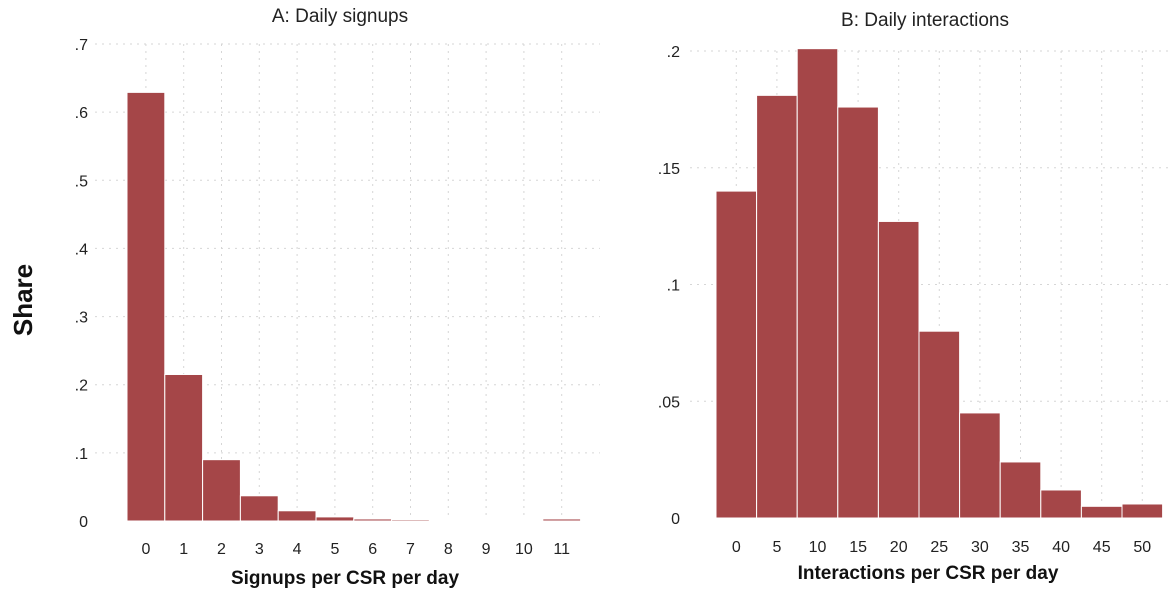 The width and height of the screenshot is (1175, 589). Describe the element at coordinates (673, 52) in the screenshot. I see `panel-b-y-tick-label: .2` at that location.